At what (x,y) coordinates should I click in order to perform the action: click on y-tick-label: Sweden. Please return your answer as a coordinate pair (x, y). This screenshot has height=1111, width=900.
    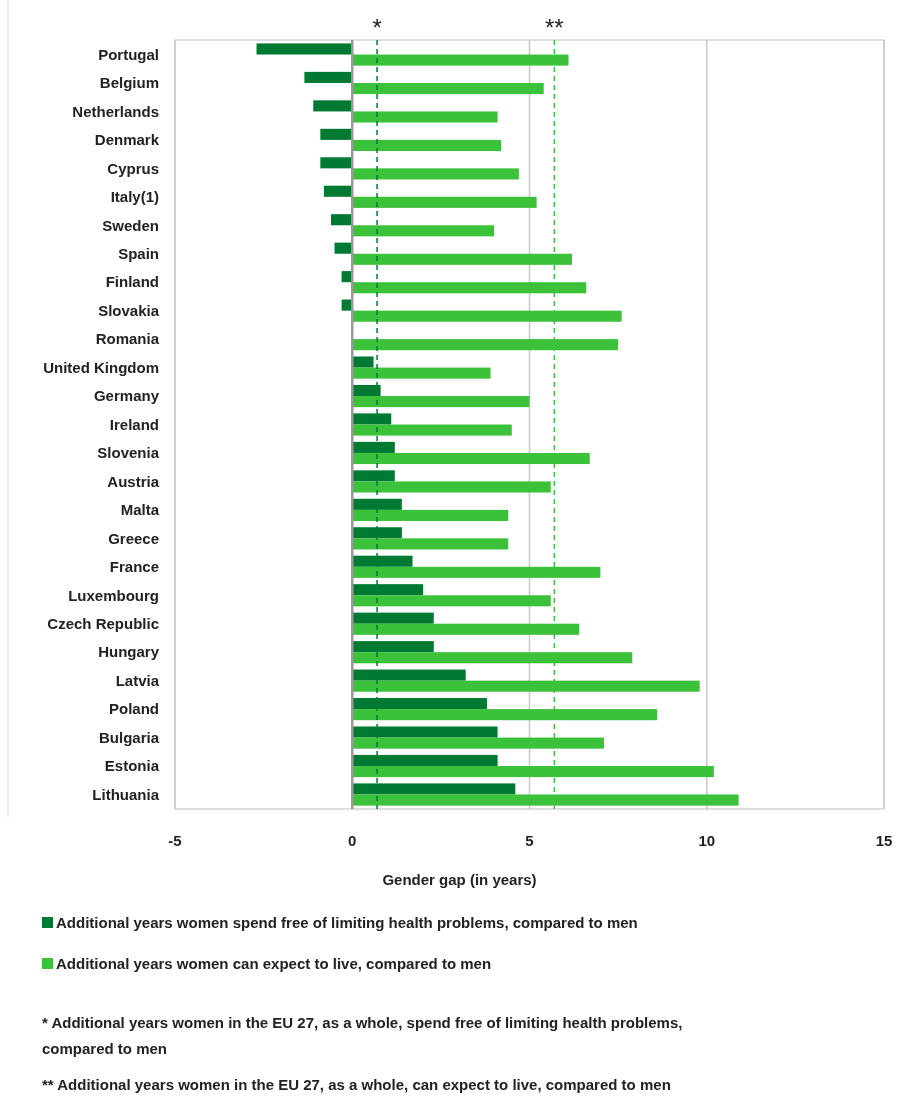
    Looking at the image, I should click on (130, 225).